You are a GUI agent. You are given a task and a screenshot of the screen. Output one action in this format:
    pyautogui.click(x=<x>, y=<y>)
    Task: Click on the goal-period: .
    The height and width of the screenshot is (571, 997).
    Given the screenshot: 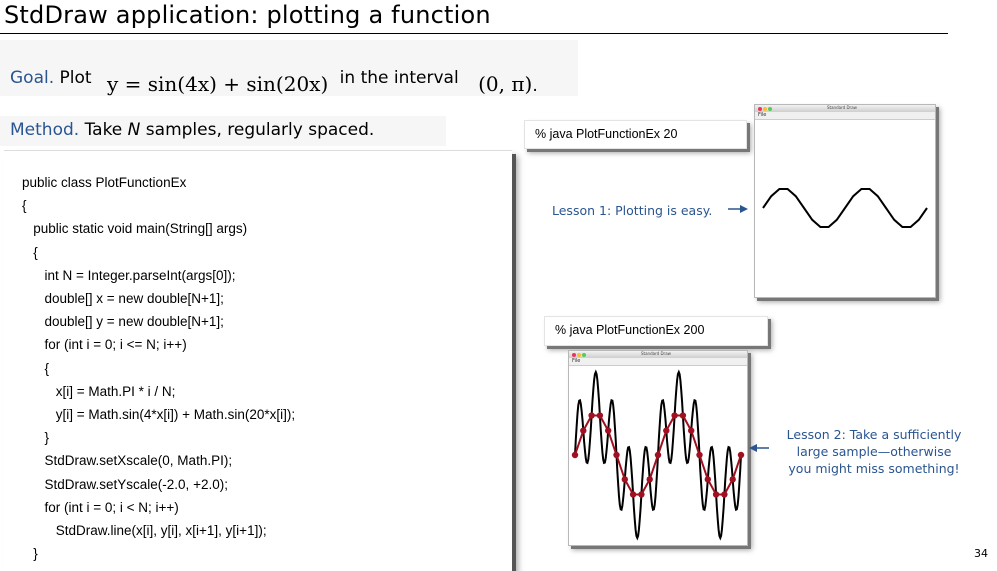 What is the action you would take?
    pyautogui.click(x=535, y=86)
    